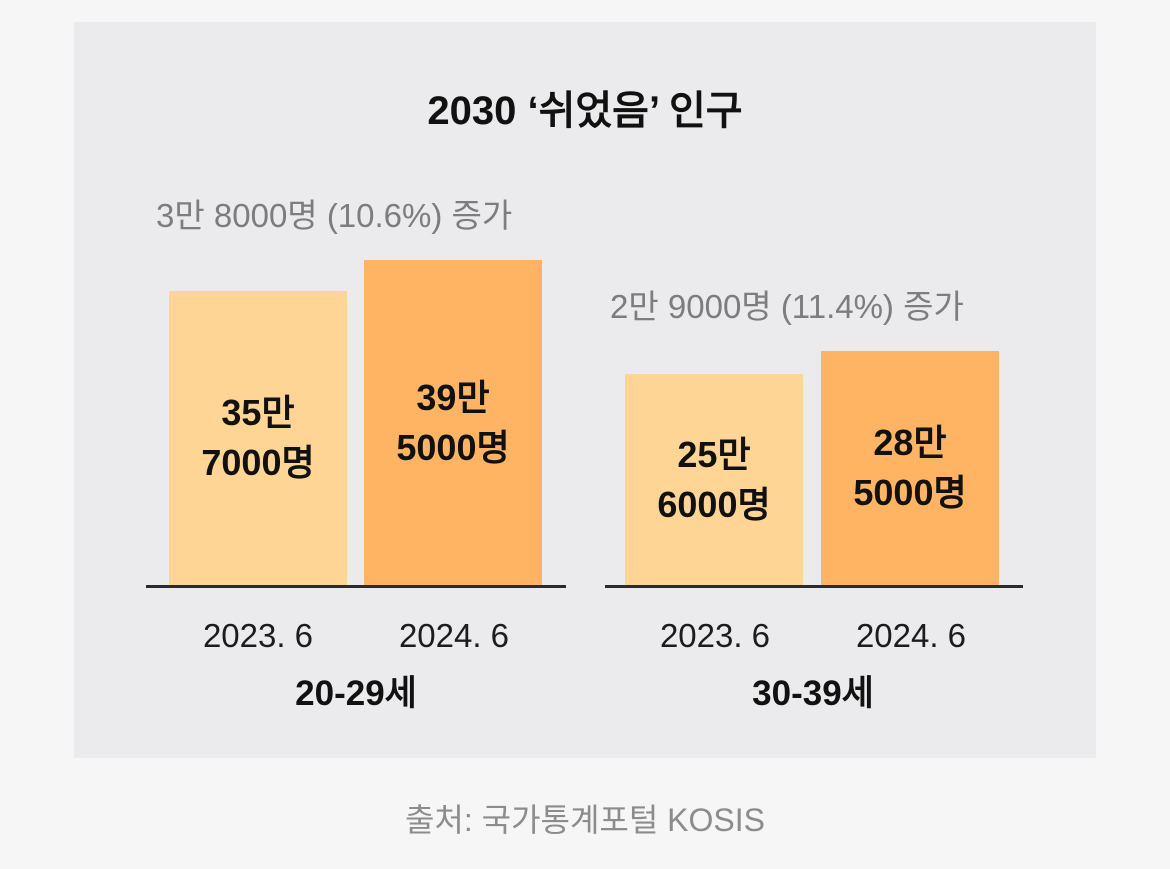 The image size is (1170, 869). Describe the element at coordinates (356, 693) in the screenshot. I see `group-label-20s: 20-29세` at that location.